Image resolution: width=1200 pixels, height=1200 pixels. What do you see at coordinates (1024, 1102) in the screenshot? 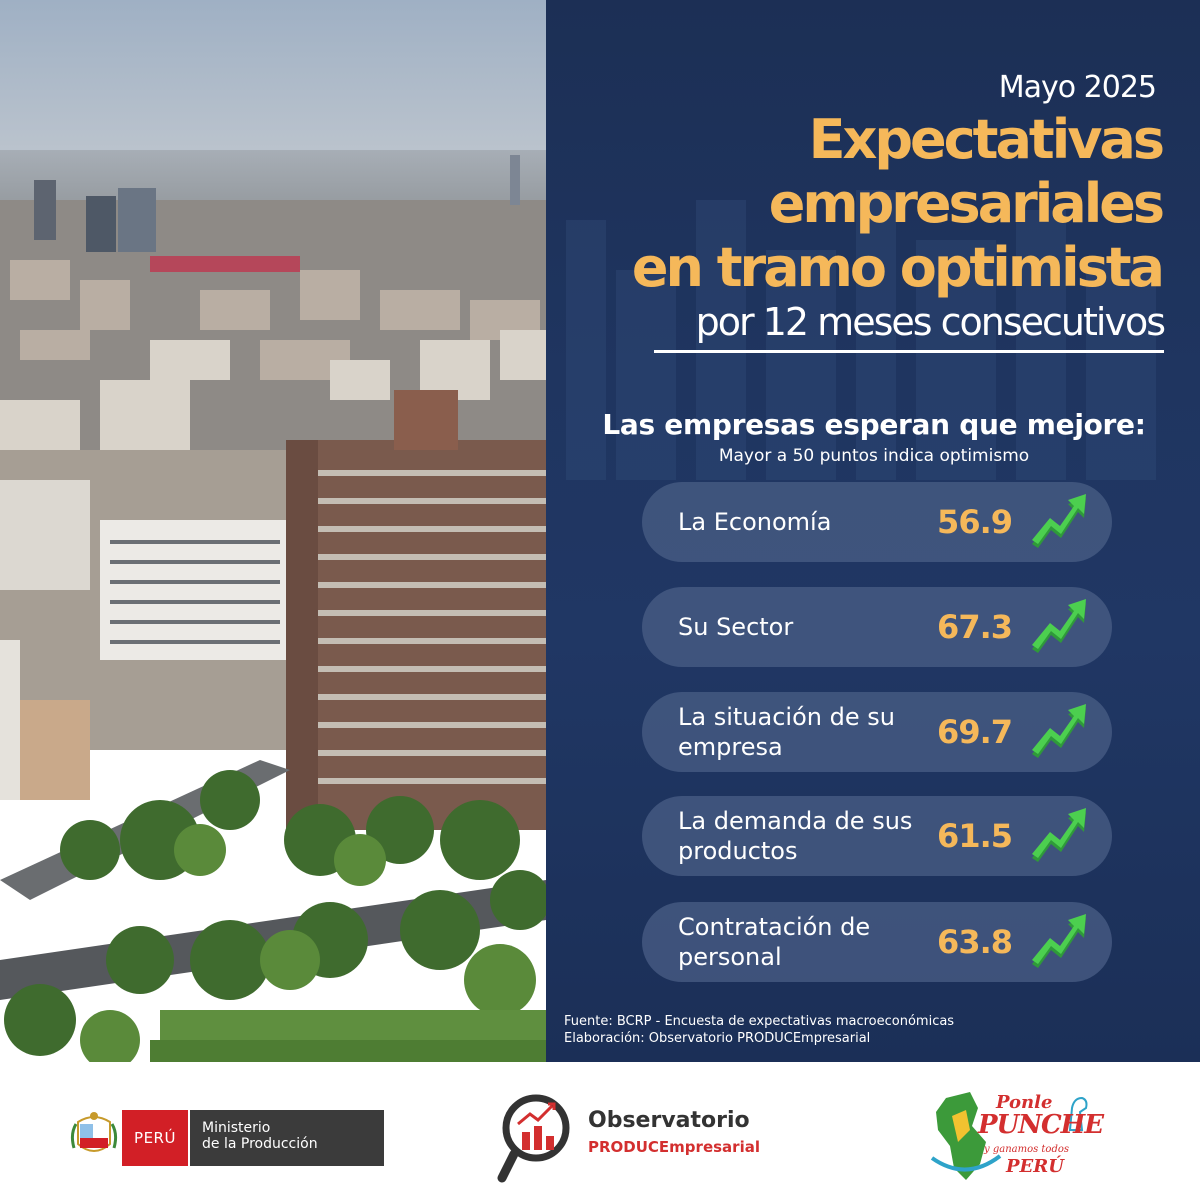
I see `punche-line-1: Ponle` at bounding box center [1024, 1102].